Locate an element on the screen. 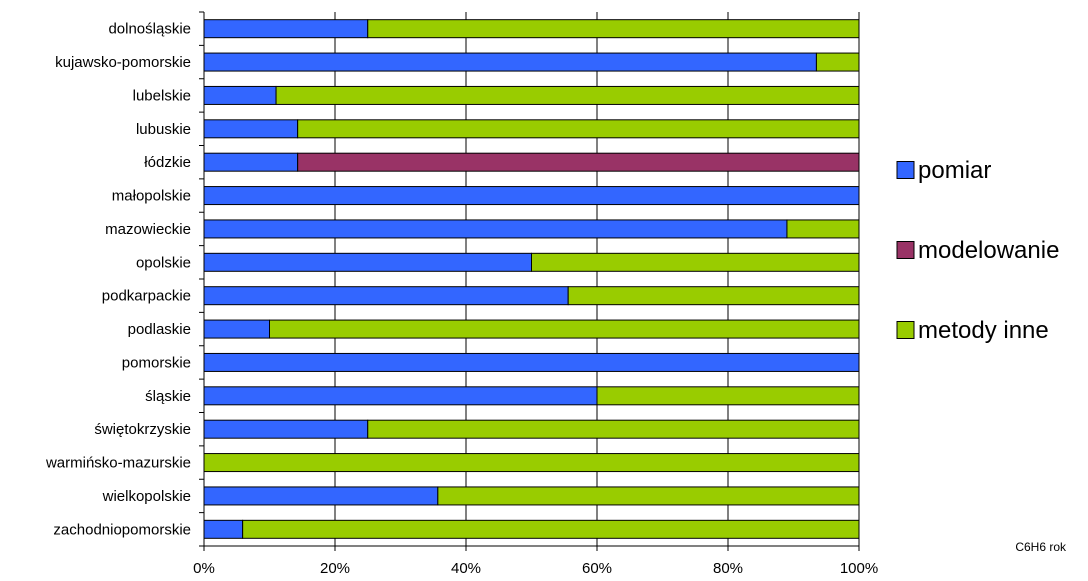 This screenshot has width=1088, height=581. category-label: pomorskie is located at coordinates (156, 362).